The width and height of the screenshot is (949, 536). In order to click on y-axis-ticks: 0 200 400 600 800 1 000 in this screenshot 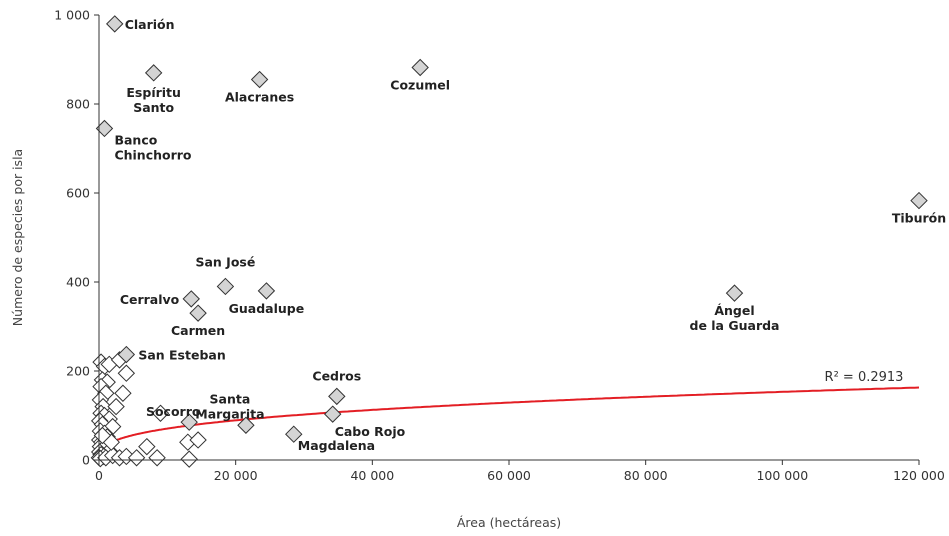, I will do `click(76, 238)`.